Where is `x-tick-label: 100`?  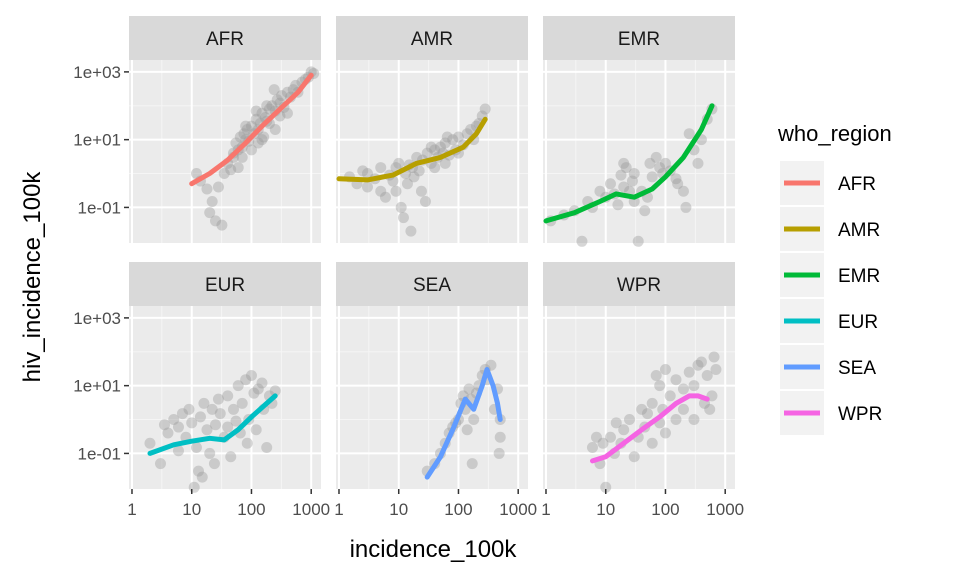 x-tick-label: 100 is located at coordinates (458, 509).